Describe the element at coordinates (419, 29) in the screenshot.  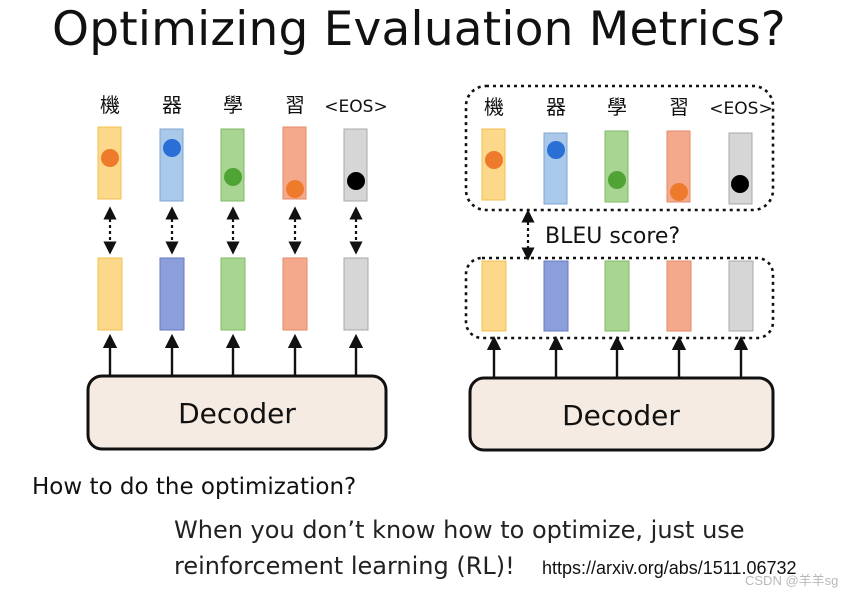
I see `slide-title: Optimizing Evaluation Metrics?` at that location.